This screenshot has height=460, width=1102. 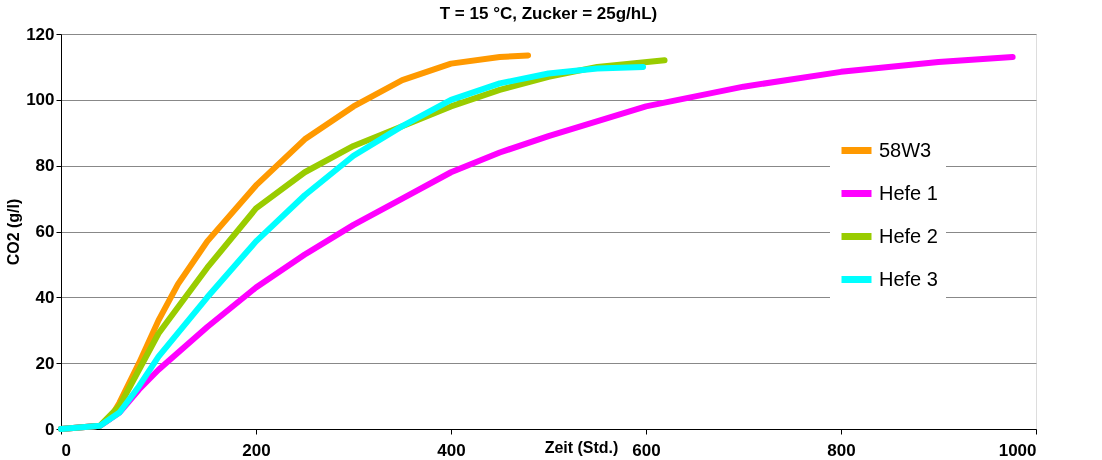 What do you see at coordinates (908, 235) in the screenshot?
I see `legend-label: Hefe 2` at bounding box center [908, 235].